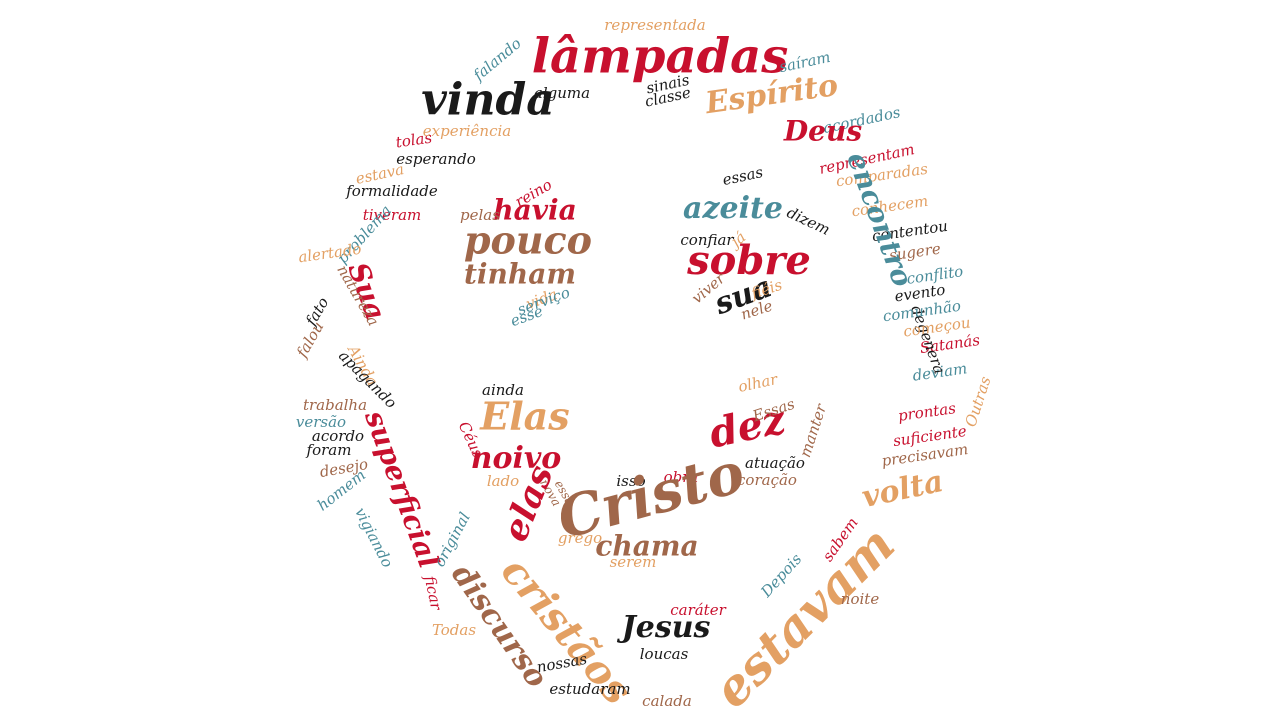 The width and height of the screenshot is (1280, 720). I want to click on cloud-word: acordo, so click(338, 436).